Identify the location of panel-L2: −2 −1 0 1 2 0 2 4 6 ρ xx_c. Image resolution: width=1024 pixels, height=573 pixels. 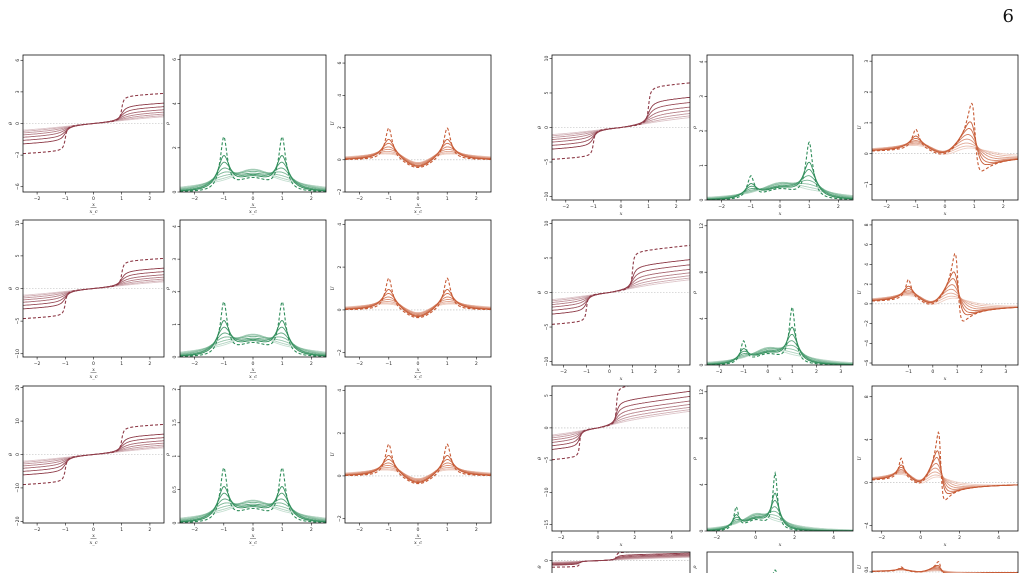
(246, 134).